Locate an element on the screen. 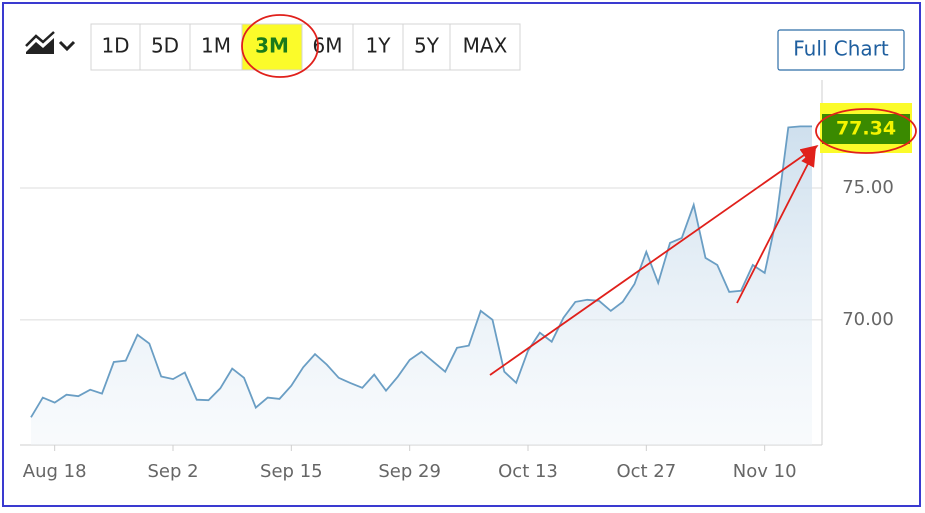  x-tick-label: Nov 10 is located at coordinates (765, 471).